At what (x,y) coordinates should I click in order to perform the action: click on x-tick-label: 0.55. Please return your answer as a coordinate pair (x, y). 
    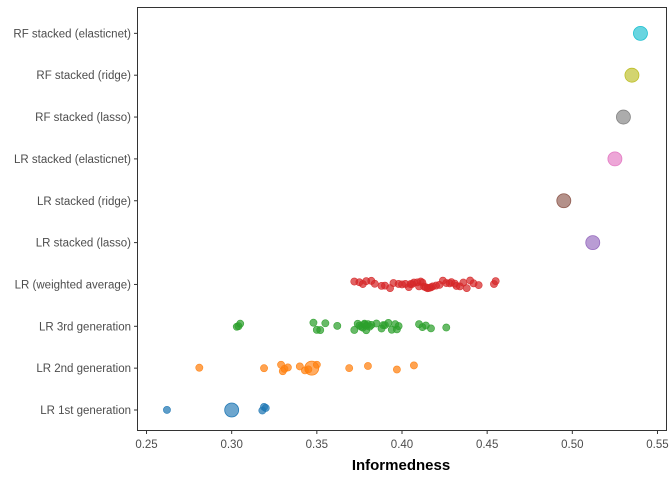
    Looking at the image, I should click on (657, 445).